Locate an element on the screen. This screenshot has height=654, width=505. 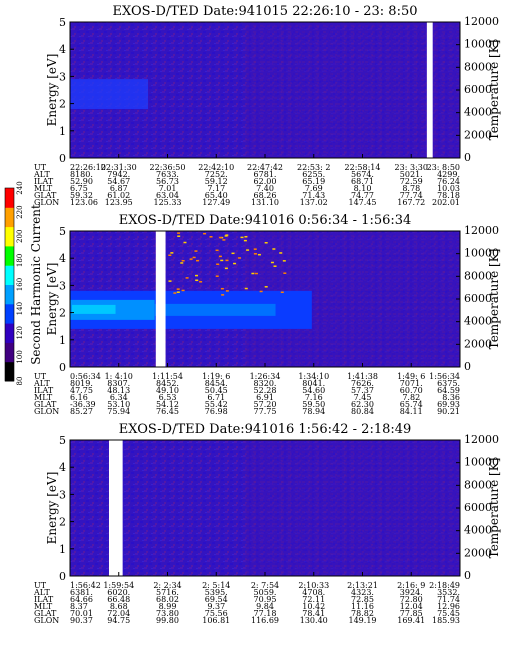
table-cell: 3532. is located at coordinates (448, 592).